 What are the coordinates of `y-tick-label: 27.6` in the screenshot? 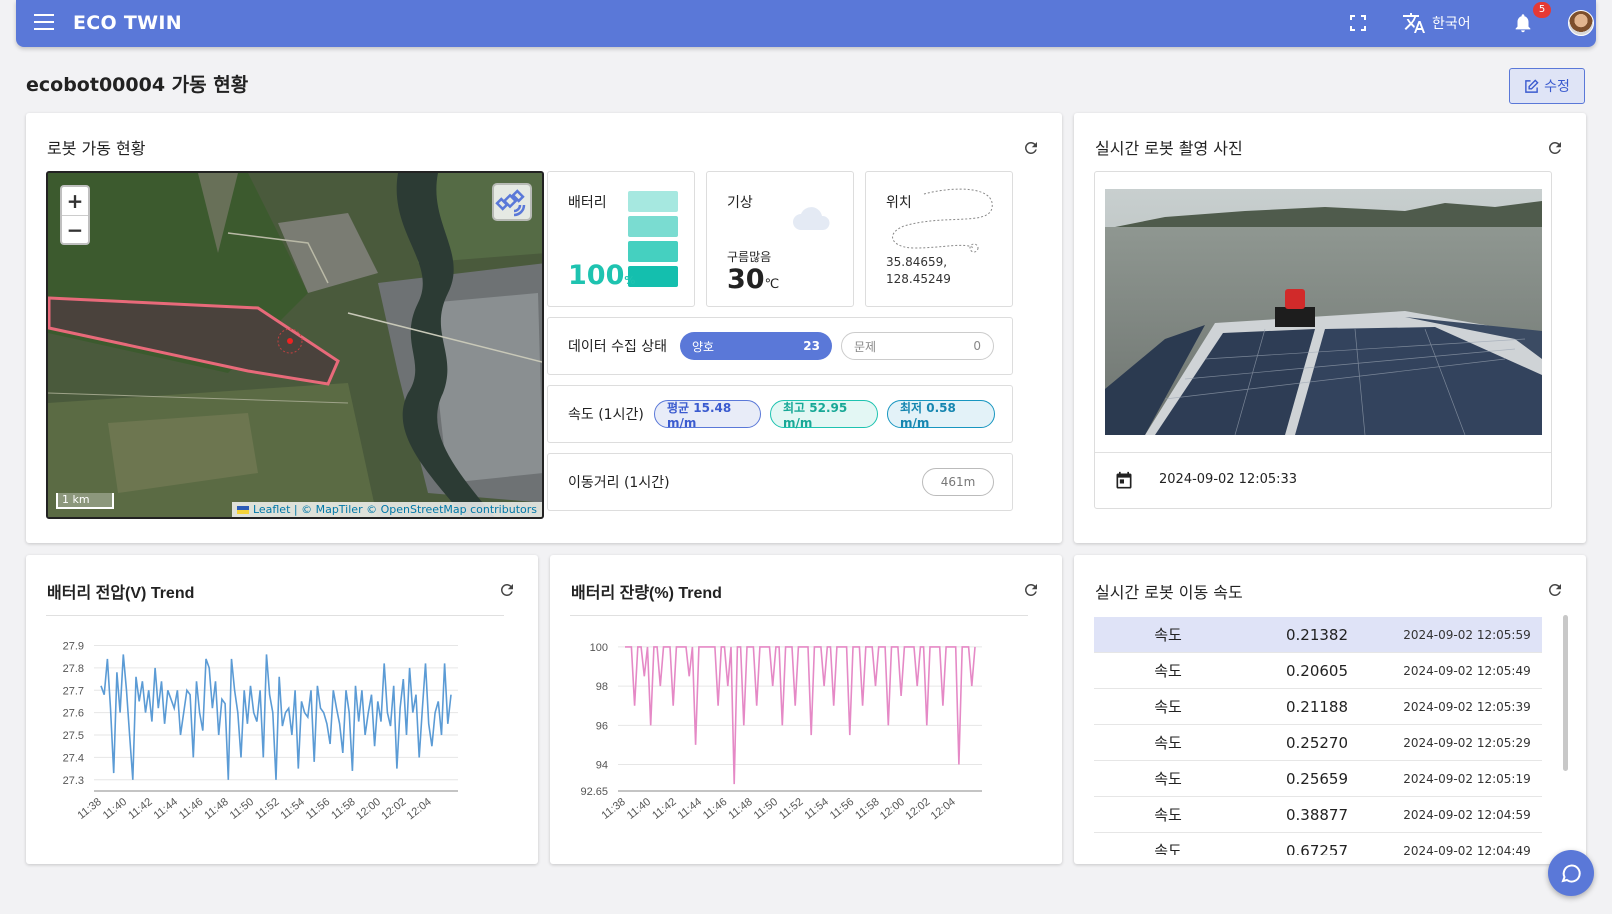 It's located at (73, 714).